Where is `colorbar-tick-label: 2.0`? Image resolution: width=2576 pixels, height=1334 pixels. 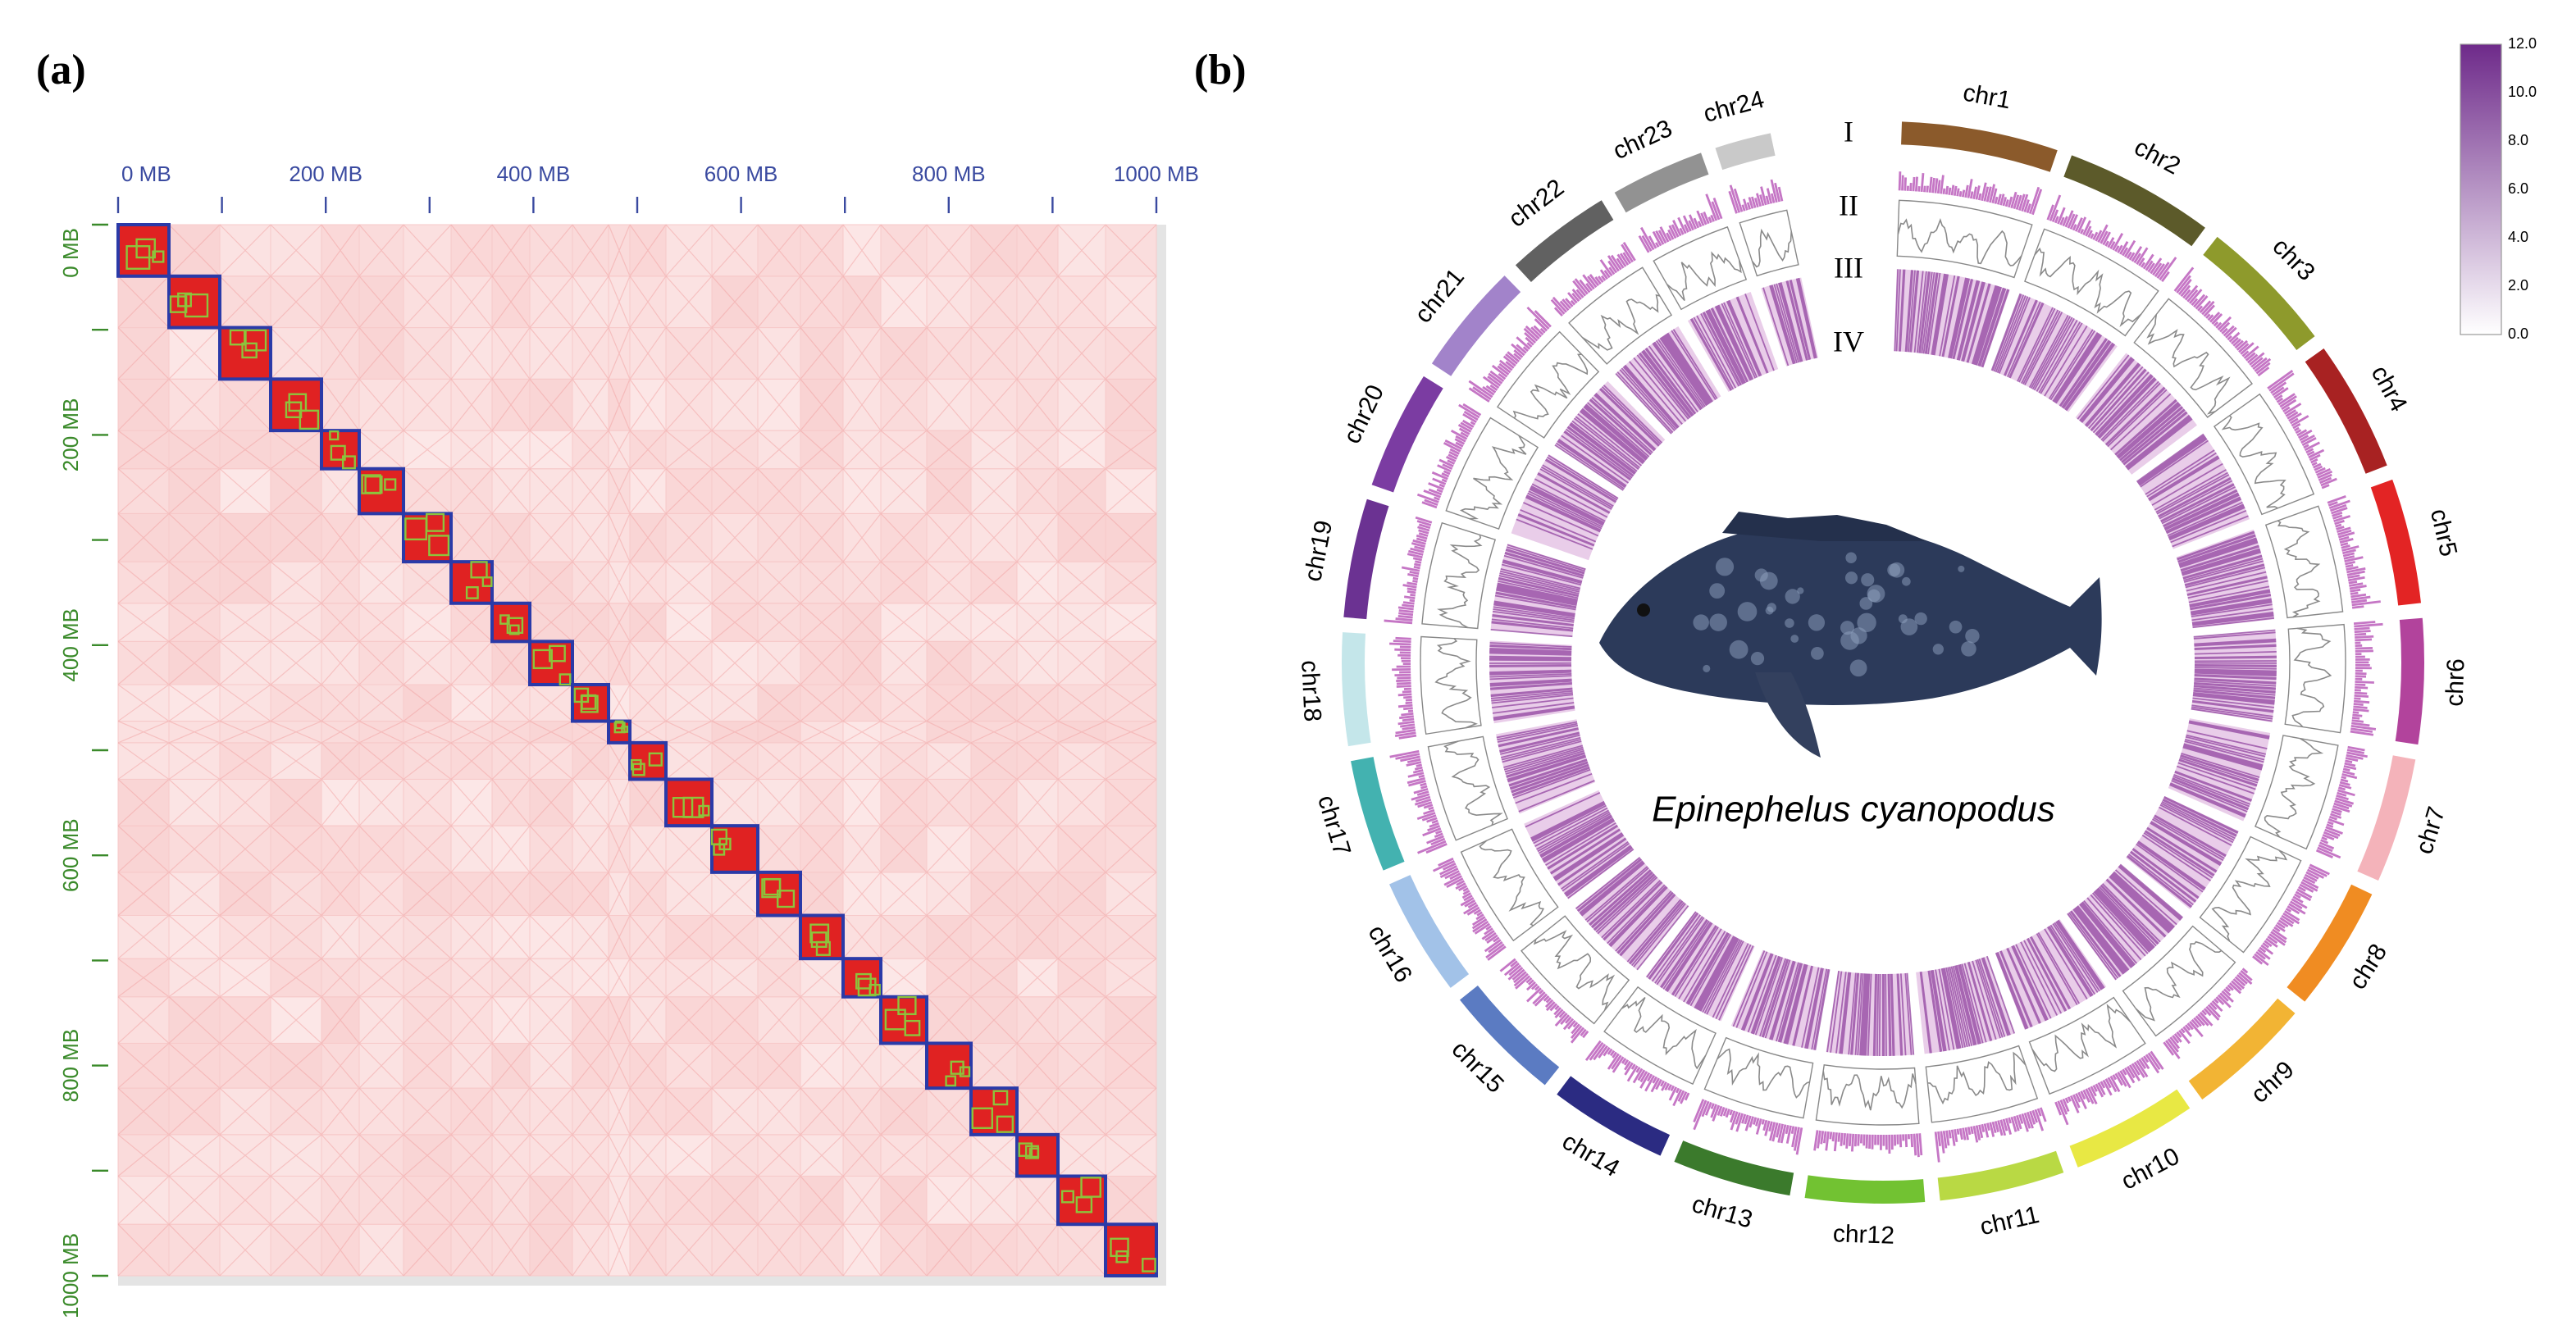
colorbar-tick-label: 2.0 is located at coordinates (2518, 285).